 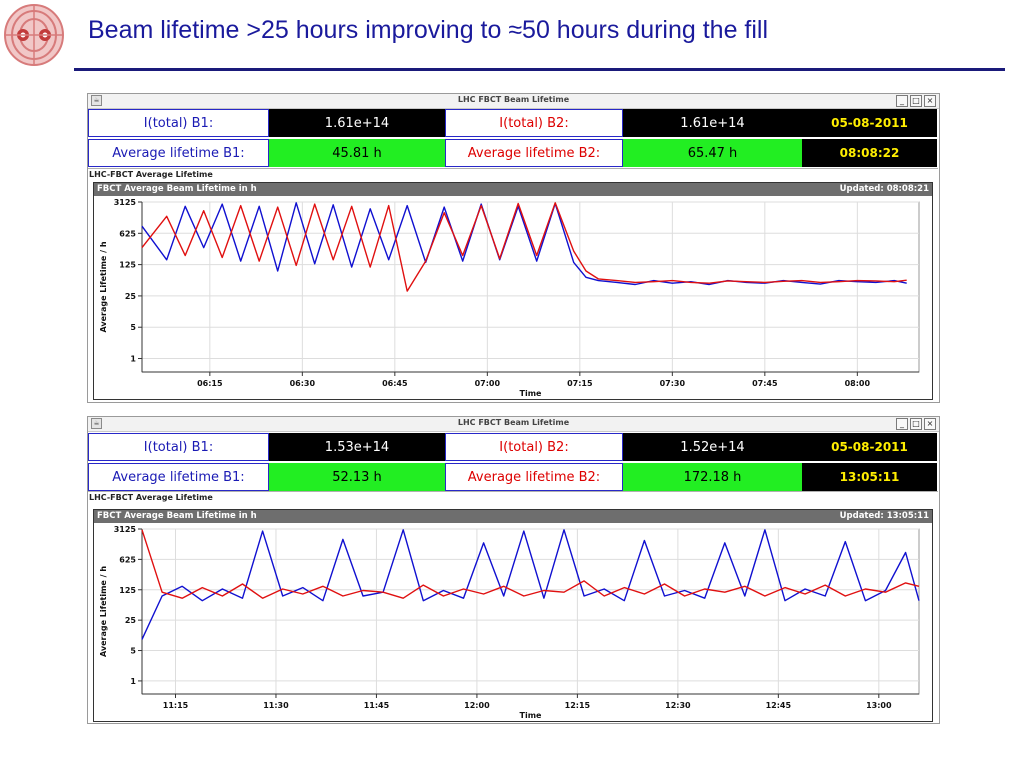 What do you see at coordinates (678, 705) in the screenshot?
I see `x-tick-label: 12:30` at bounding box center [678, 705].